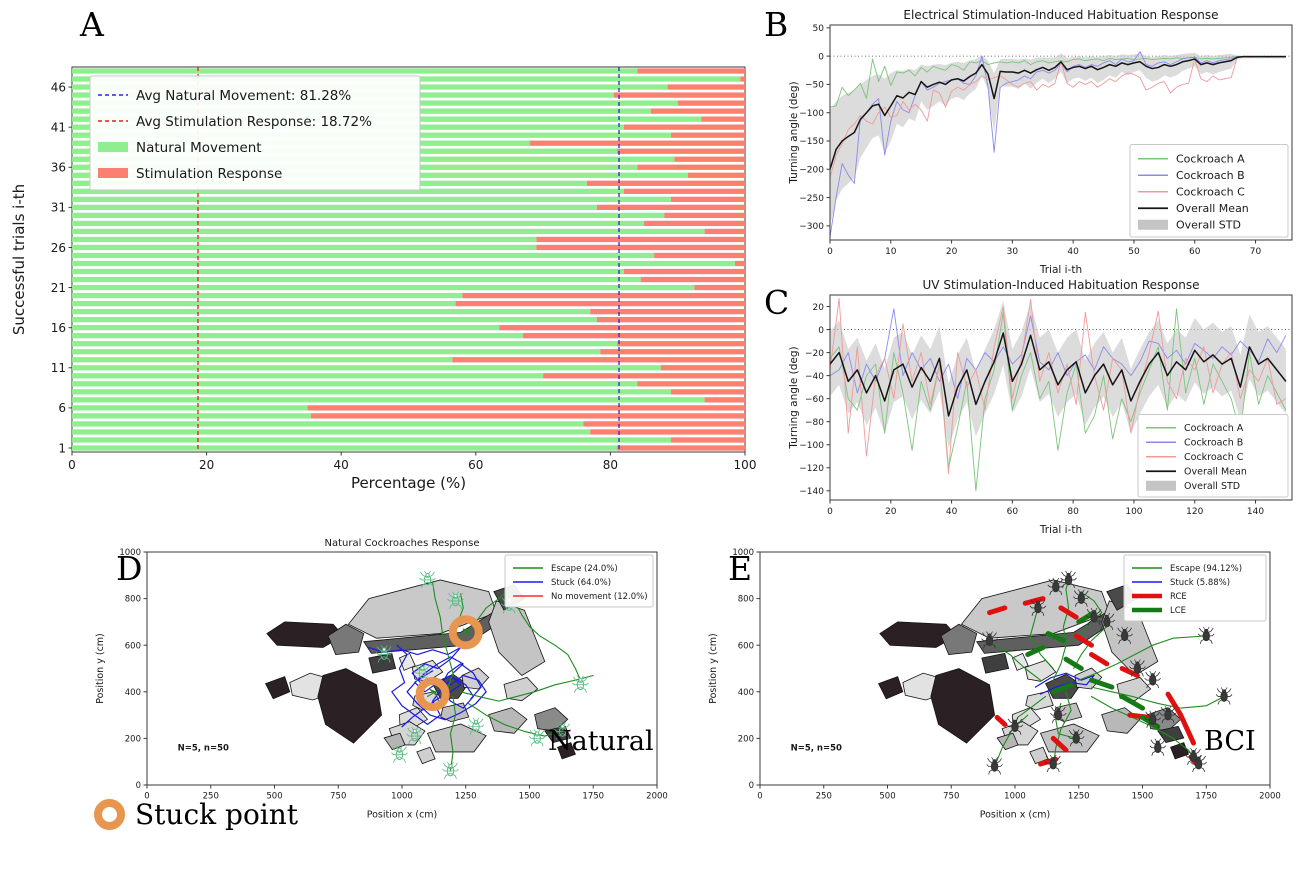  Describe the element at coordinates (58, 208) in the screenshot. I see `y-tick-label: 31` at that location.